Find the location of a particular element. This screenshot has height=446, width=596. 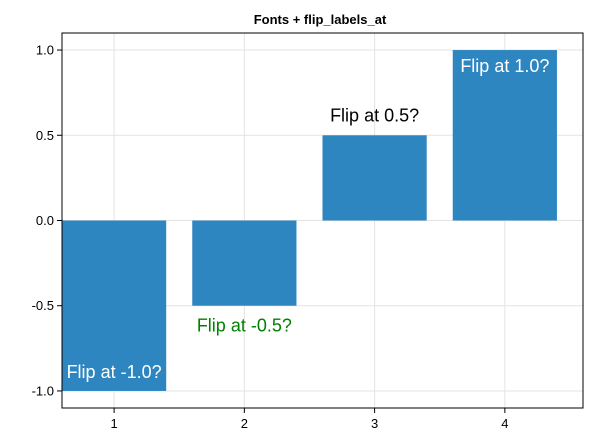

x-tick-label: 1 is located at coordinates (113, 423).